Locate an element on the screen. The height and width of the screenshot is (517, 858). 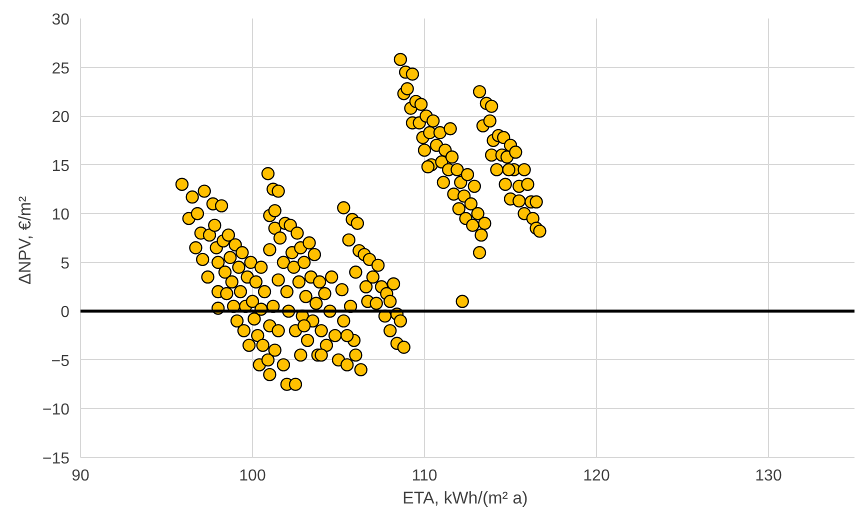
y-tick-label: 25 is located at coordinates (61, 69).